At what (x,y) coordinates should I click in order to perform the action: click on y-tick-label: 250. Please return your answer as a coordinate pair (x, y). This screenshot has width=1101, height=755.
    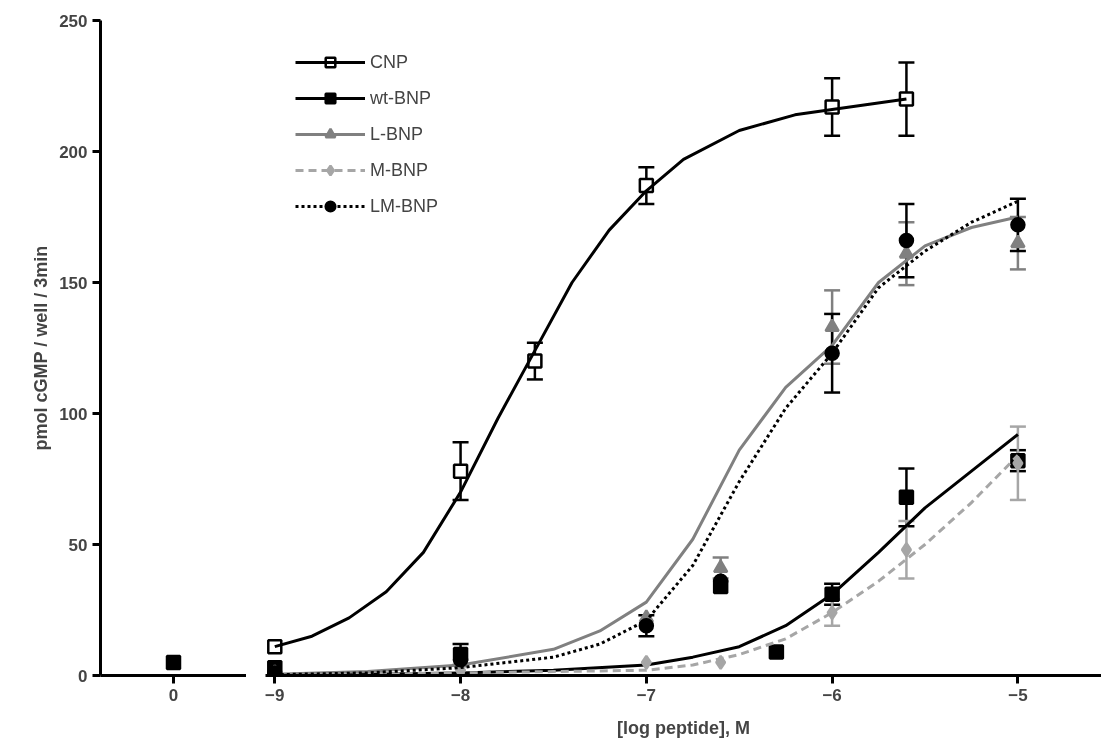
    Looking at the image, I should click on (73, 21).